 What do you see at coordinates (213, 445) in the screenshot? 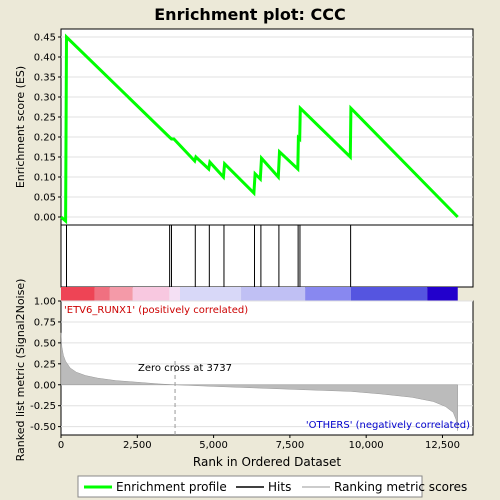
I see `x-tick-label: 5,000` at bounding box center [213, 445].